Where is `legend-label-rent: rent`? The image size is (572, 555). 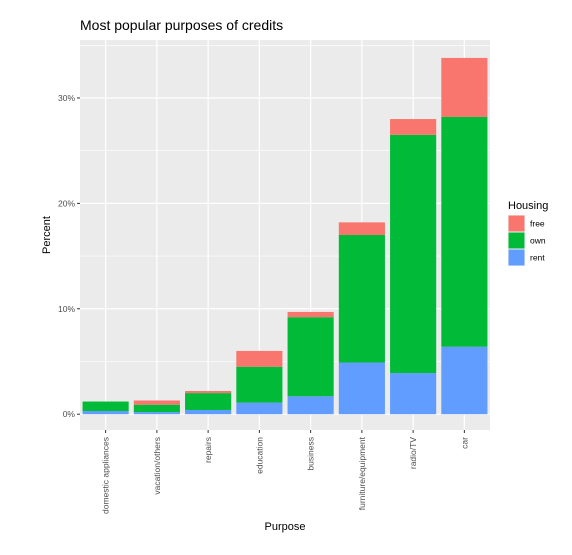
legend-label-rent: rent is located at coordinates (537, 258).